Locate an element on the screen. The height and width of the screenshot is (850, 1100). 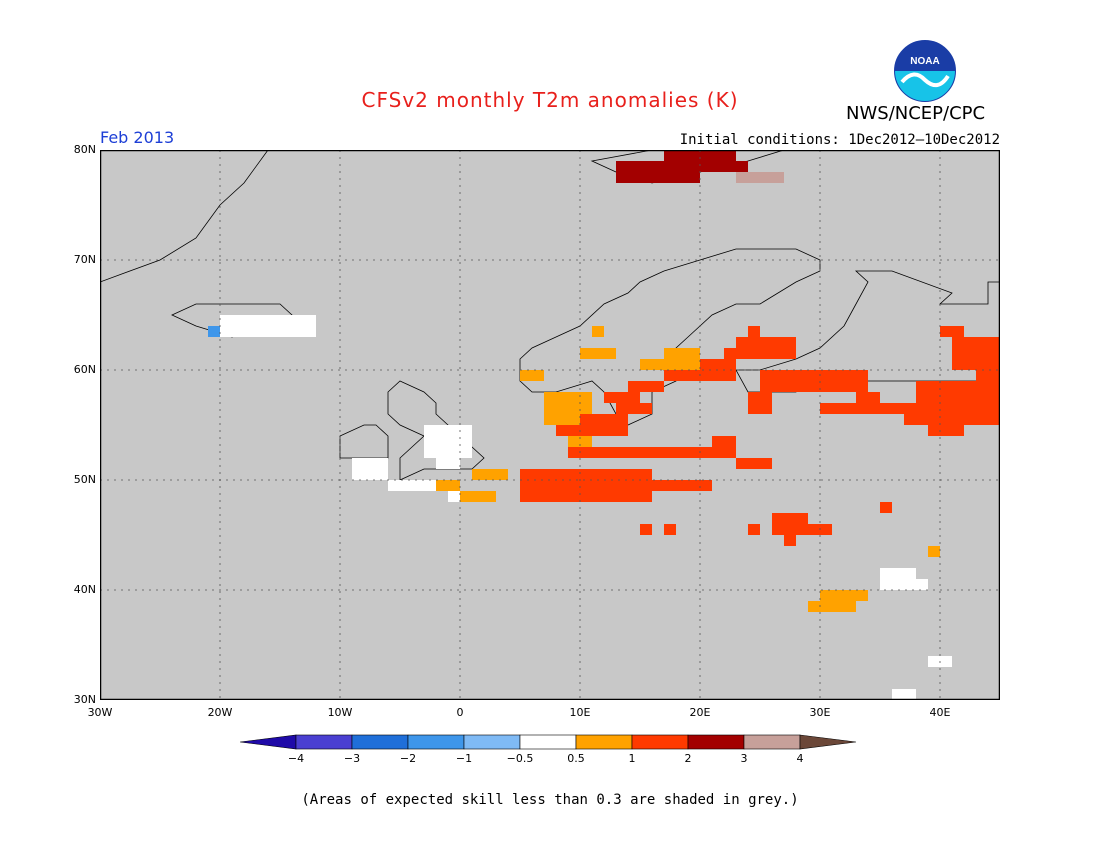
coastline-greenland_edge is located at coordinates (184, 216).